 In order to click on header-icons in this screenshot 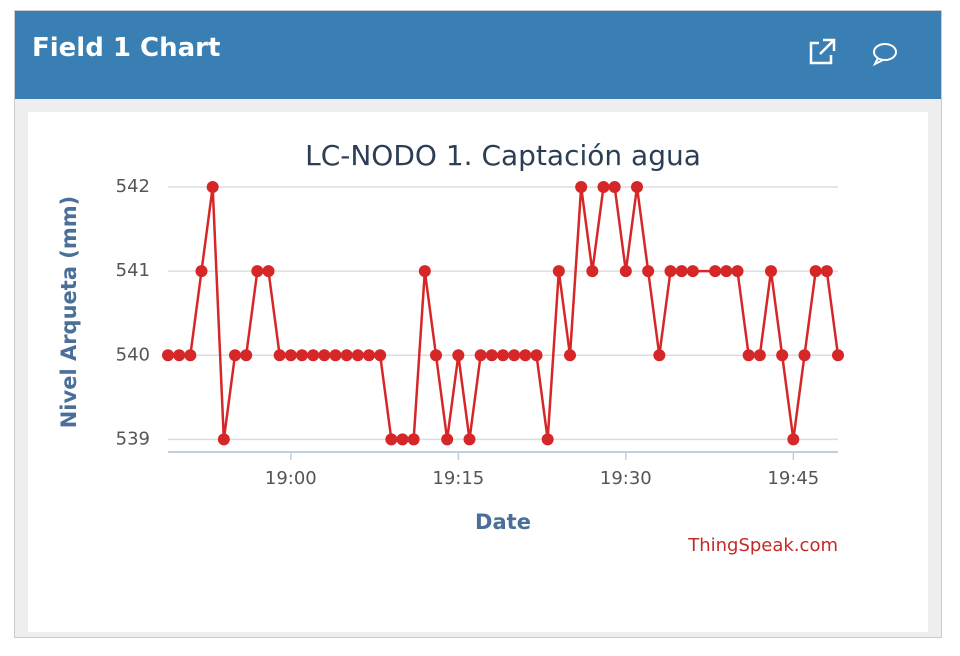, I will do `click(853, 52)`.